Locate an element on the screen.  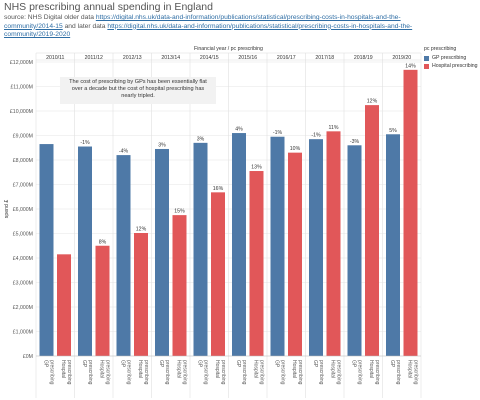
data-label: -3% is located at coordinates (355, 142).